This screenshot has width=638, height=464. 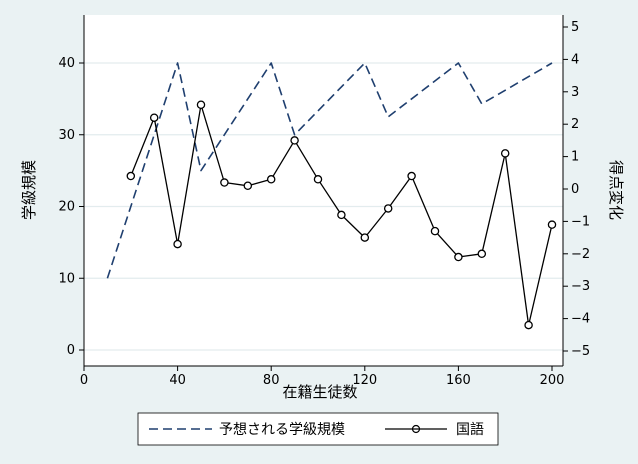 I want to click on x-tick-label: 40, so click(x=177, y=380).